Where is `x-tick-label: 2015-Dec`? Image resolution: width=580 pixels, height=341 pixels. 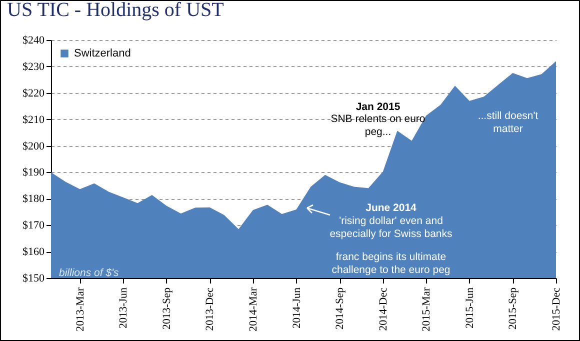 x-tick-label: 2015-Dec is located at coordinates (556, 309).